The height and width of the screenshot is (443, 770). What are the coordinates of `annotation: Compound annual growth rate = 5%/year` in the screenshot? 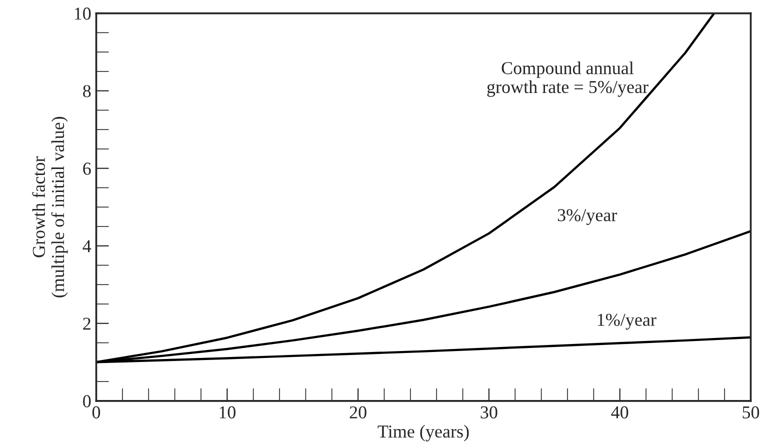 It's located at (567, 79).